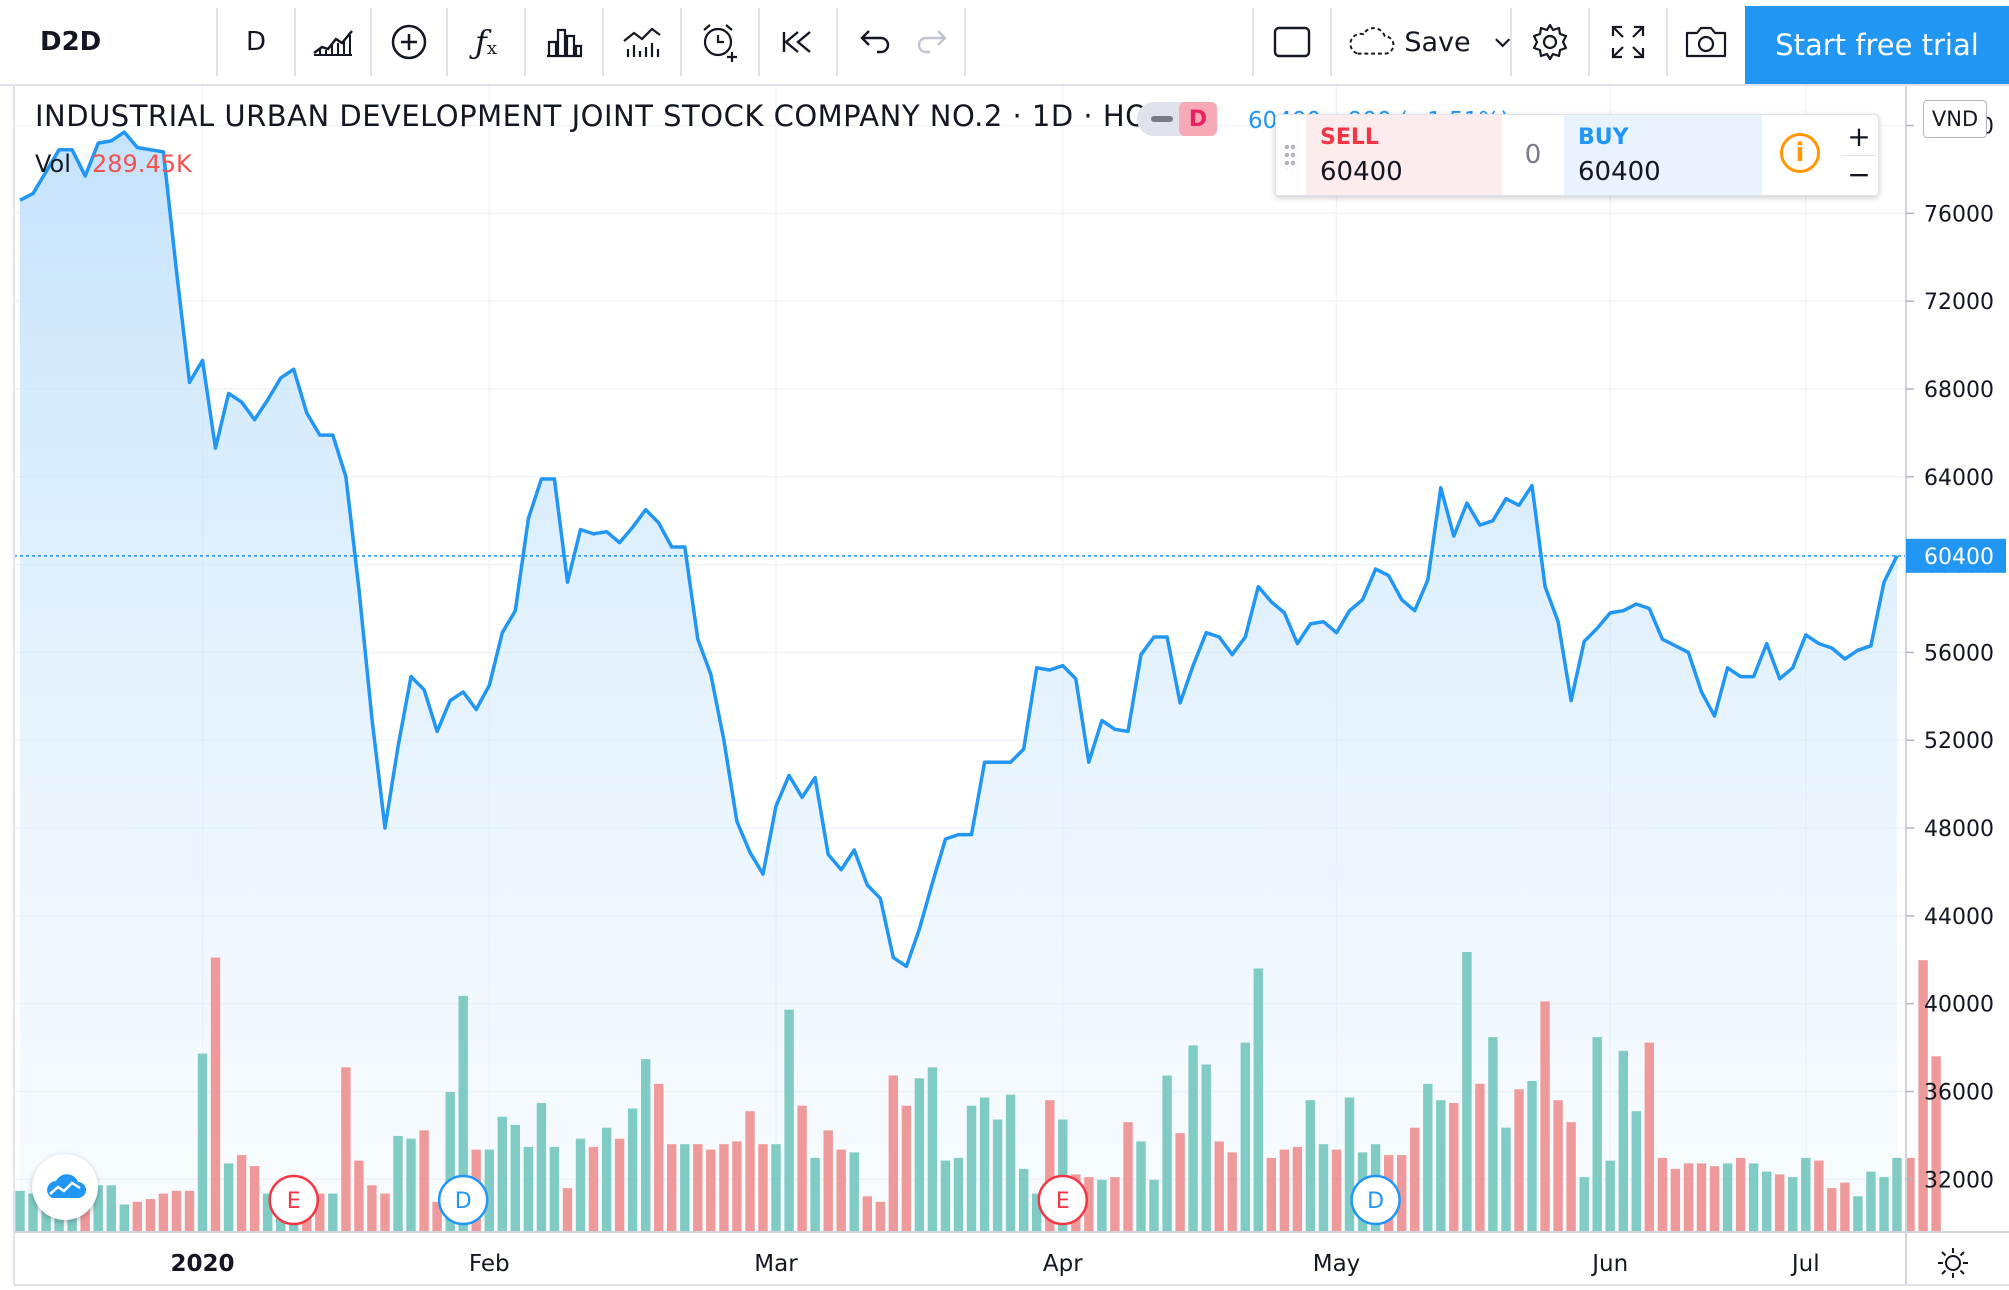 The width and height of the screenshot is (2009, 1290). Describe the element at coordinates (71, 42) in the screenshot. I see `symbol-search-button: D2D` at that location.